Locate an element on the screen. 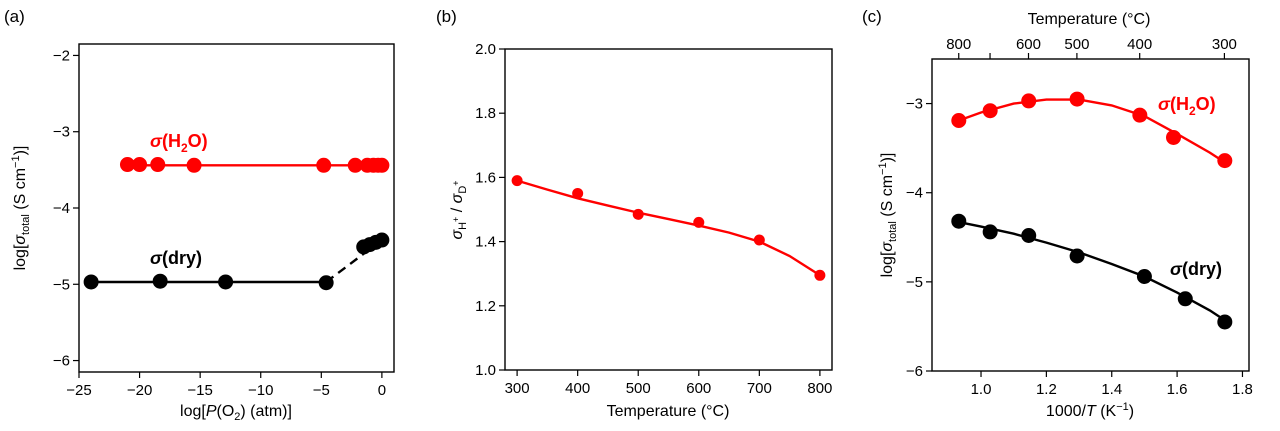 This screenshot has width=1280, height=431. x-tick-label: 1.8 is located at coordinates (1242, 389).